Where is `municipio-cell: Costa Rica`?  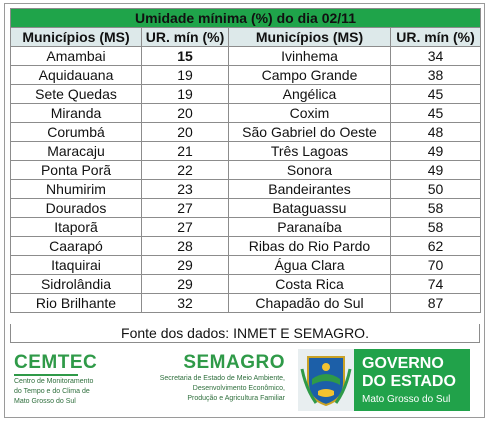 municipio-cell: Costa Rica is located at coordinates (309, 284).